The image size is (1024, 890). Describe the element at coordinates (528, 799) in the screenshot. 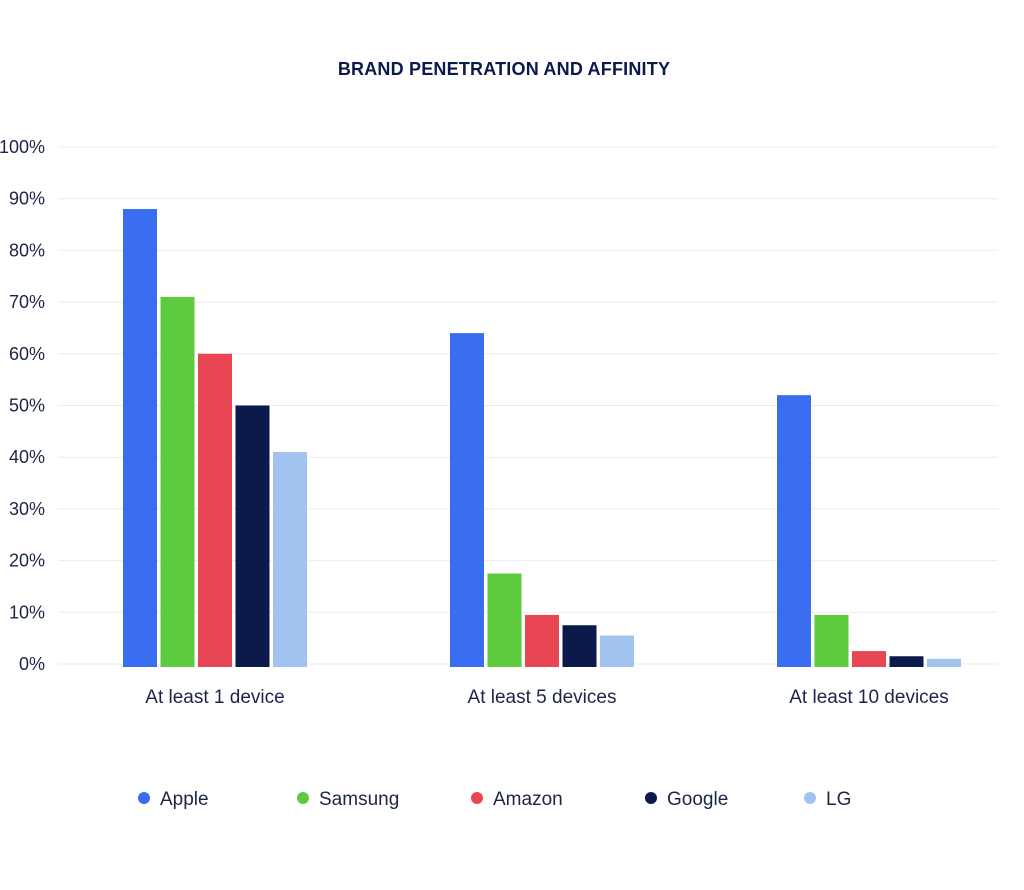

I see `legend-label: Amazon` at that location.